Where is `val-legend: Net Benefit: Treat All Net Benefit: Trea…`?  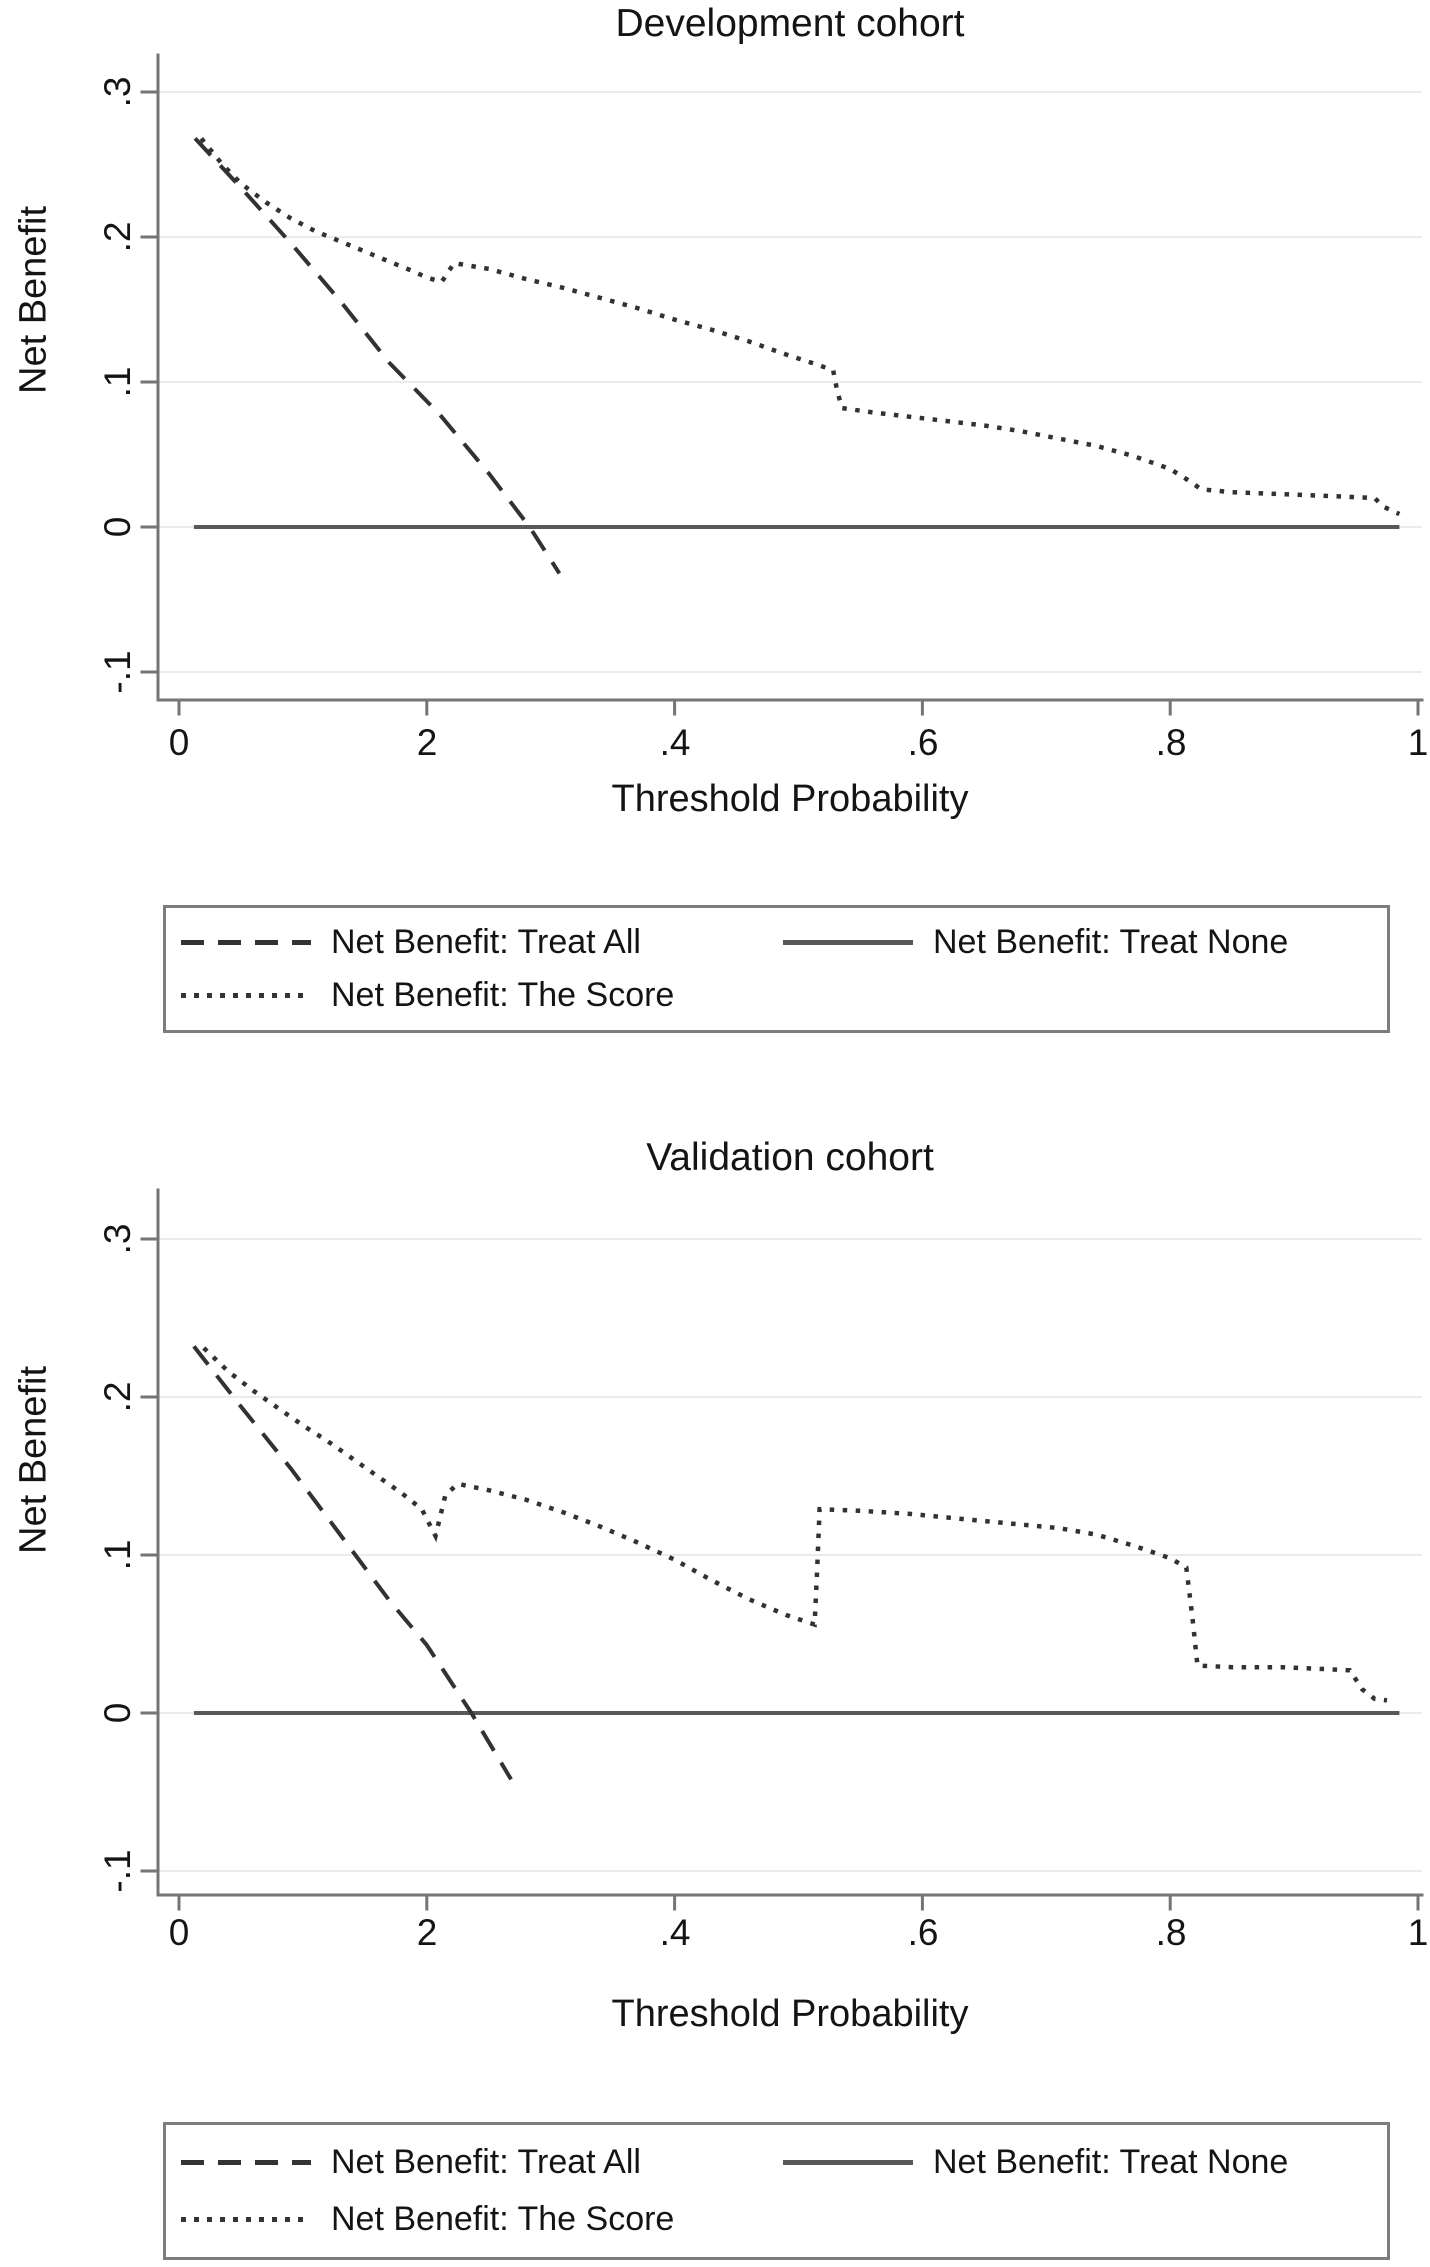 val-legend: Net Benefit: Treat All Net Benefit: Trea… is located at coordinates (776, 2191).